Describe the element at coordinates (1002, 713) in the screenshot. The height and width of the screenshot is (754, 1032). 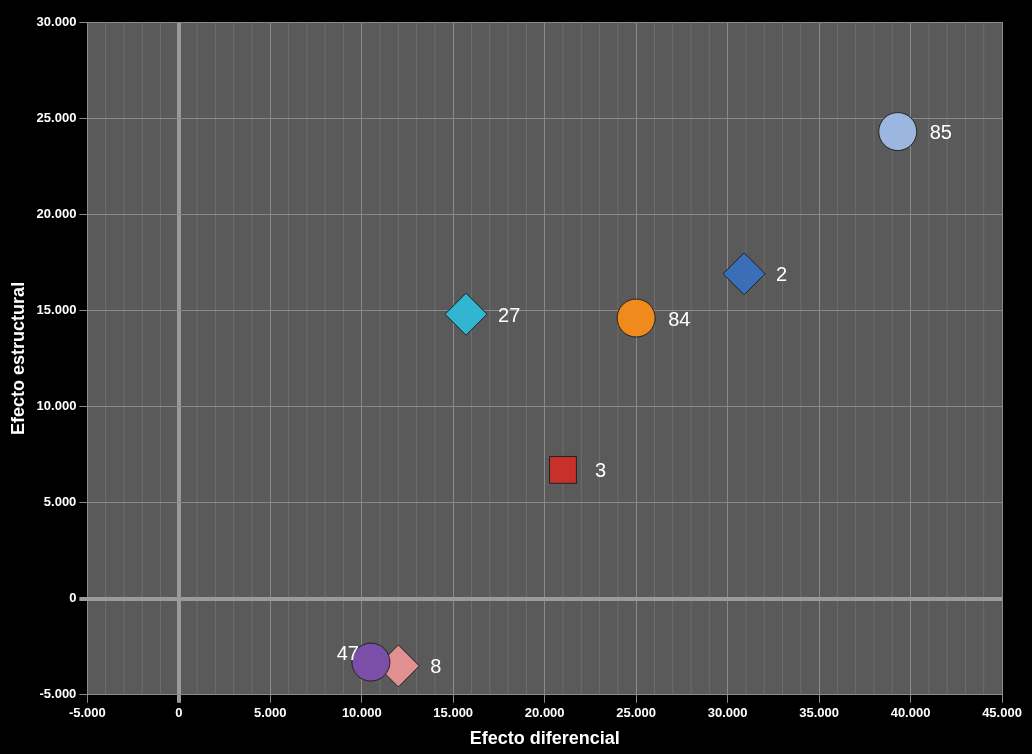
I see `x-tick-label: 45.000` at that location.